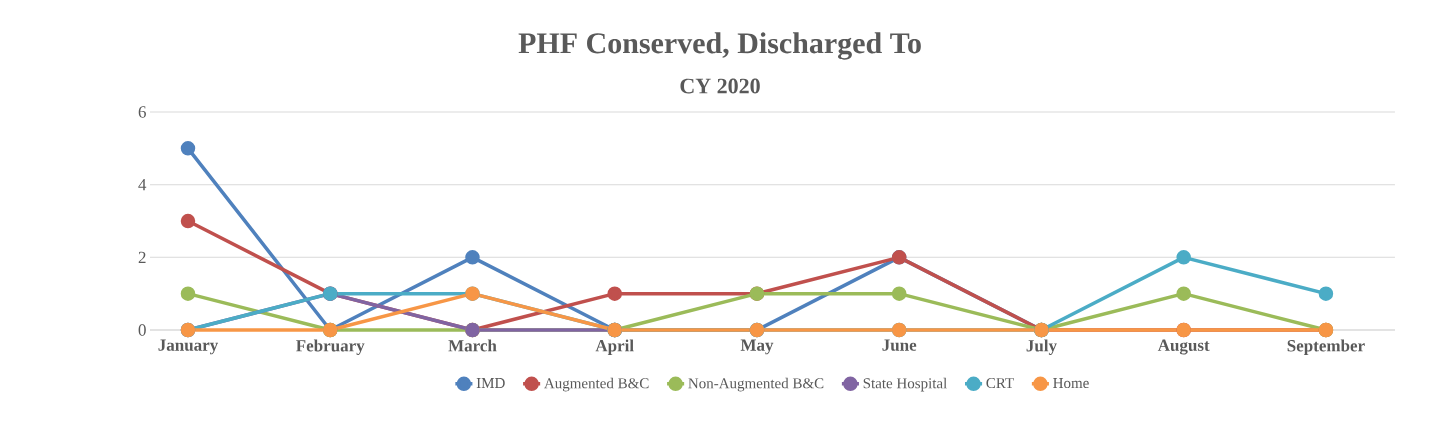 The height and width of the screenshot is (424, 1440). Describe the element at coordinates (142, 257) in the screenshot. I see `y-tick-label: 2` at that location.